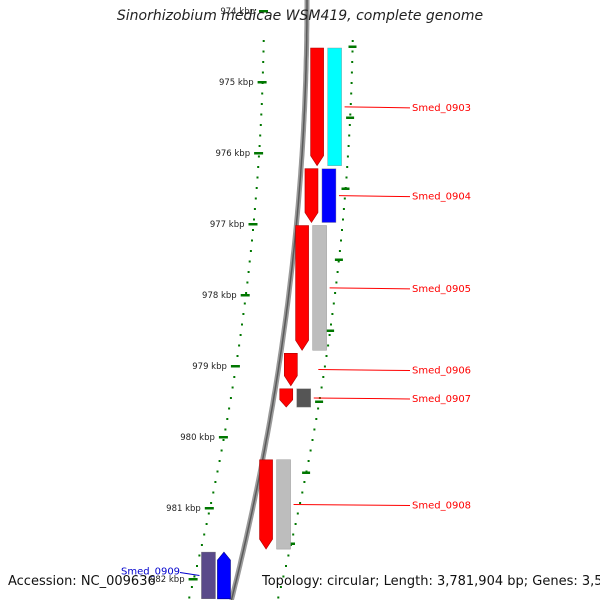 The image size is (600, 600). What do you see at coordinates (441, 399) in the screenshot?
I see `gene-label-smed_0907: Smed_0907` at bounding box center [441, 399].